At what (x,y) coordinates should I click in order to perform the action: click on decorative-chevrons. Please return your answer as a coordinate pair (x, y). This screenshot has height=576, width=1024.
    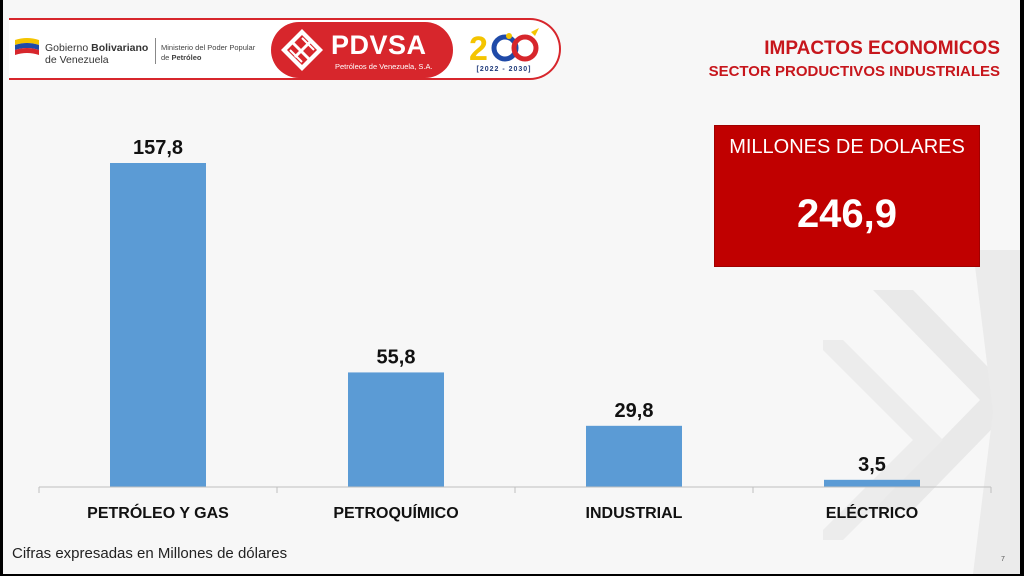
    Looking at the image, I should click on (921, 412).